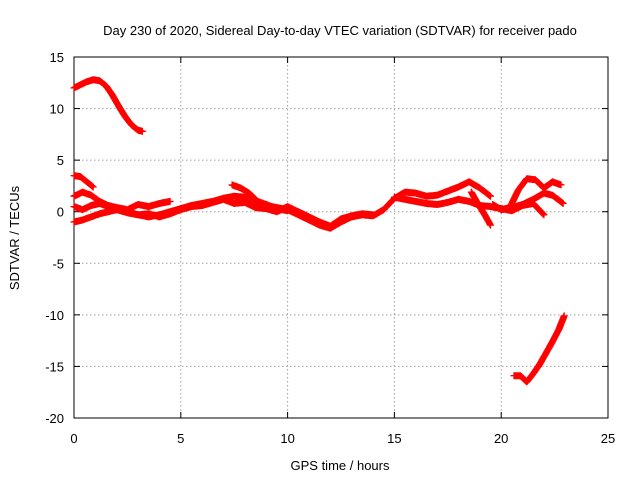  I want to click on x-axis-label: GPS time / hours, so click(340, 465).